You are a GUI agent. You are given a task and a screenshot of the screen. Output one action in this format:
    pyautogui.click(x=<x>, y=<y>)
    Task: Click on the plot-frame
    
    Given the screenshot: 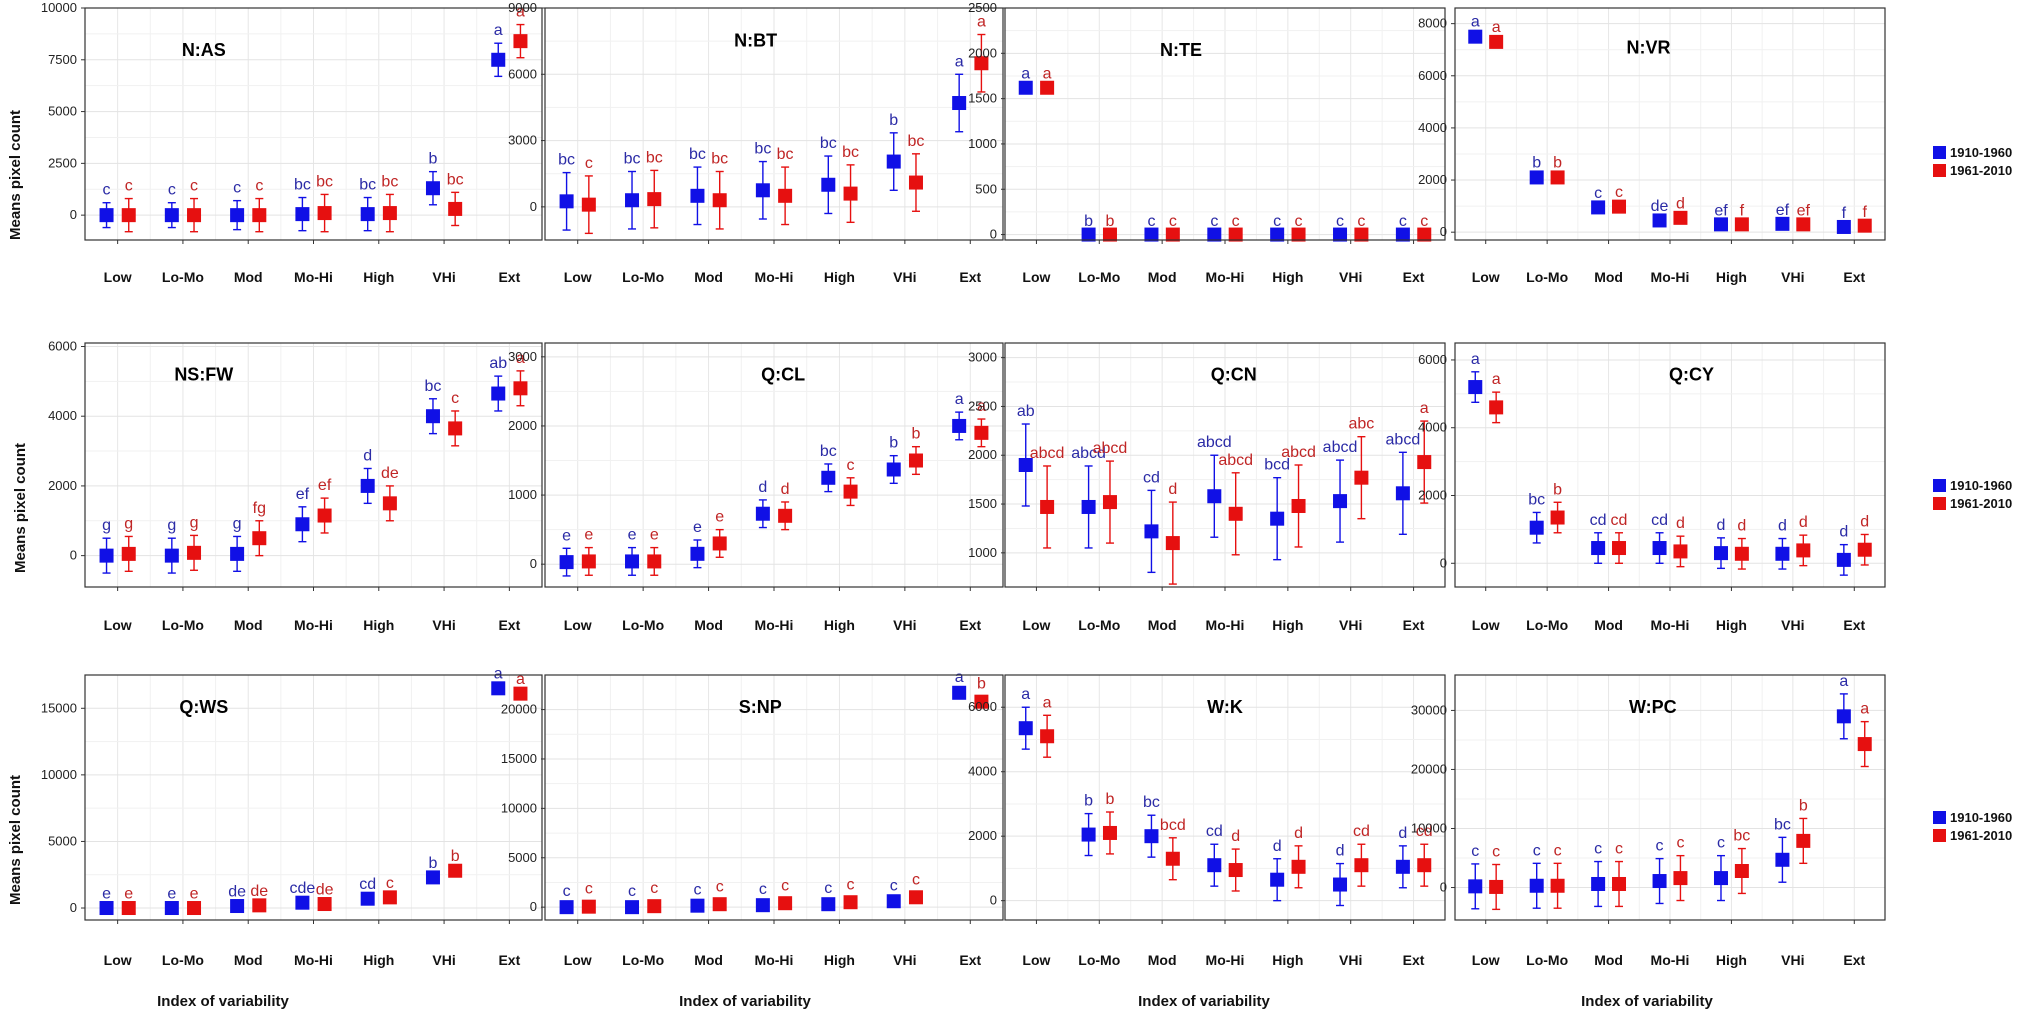 What is the action you would take?
    pyautogui.click(x=1225, y=124)
    